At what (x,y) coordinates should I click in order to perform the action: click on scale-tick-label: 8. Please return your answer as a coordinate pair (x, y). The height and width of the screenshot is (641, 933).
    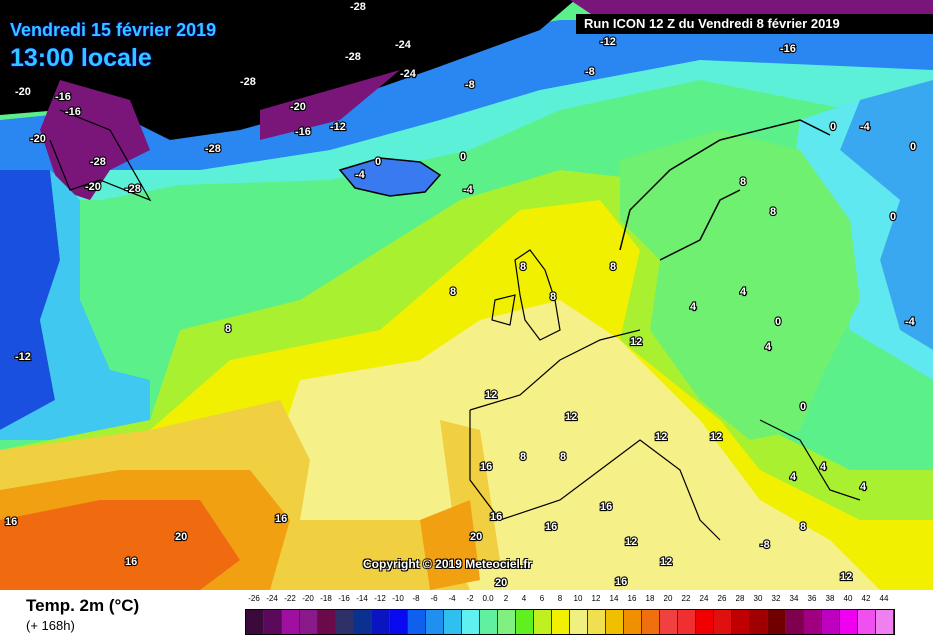
    Looking at the image, I should click on (560, 598).